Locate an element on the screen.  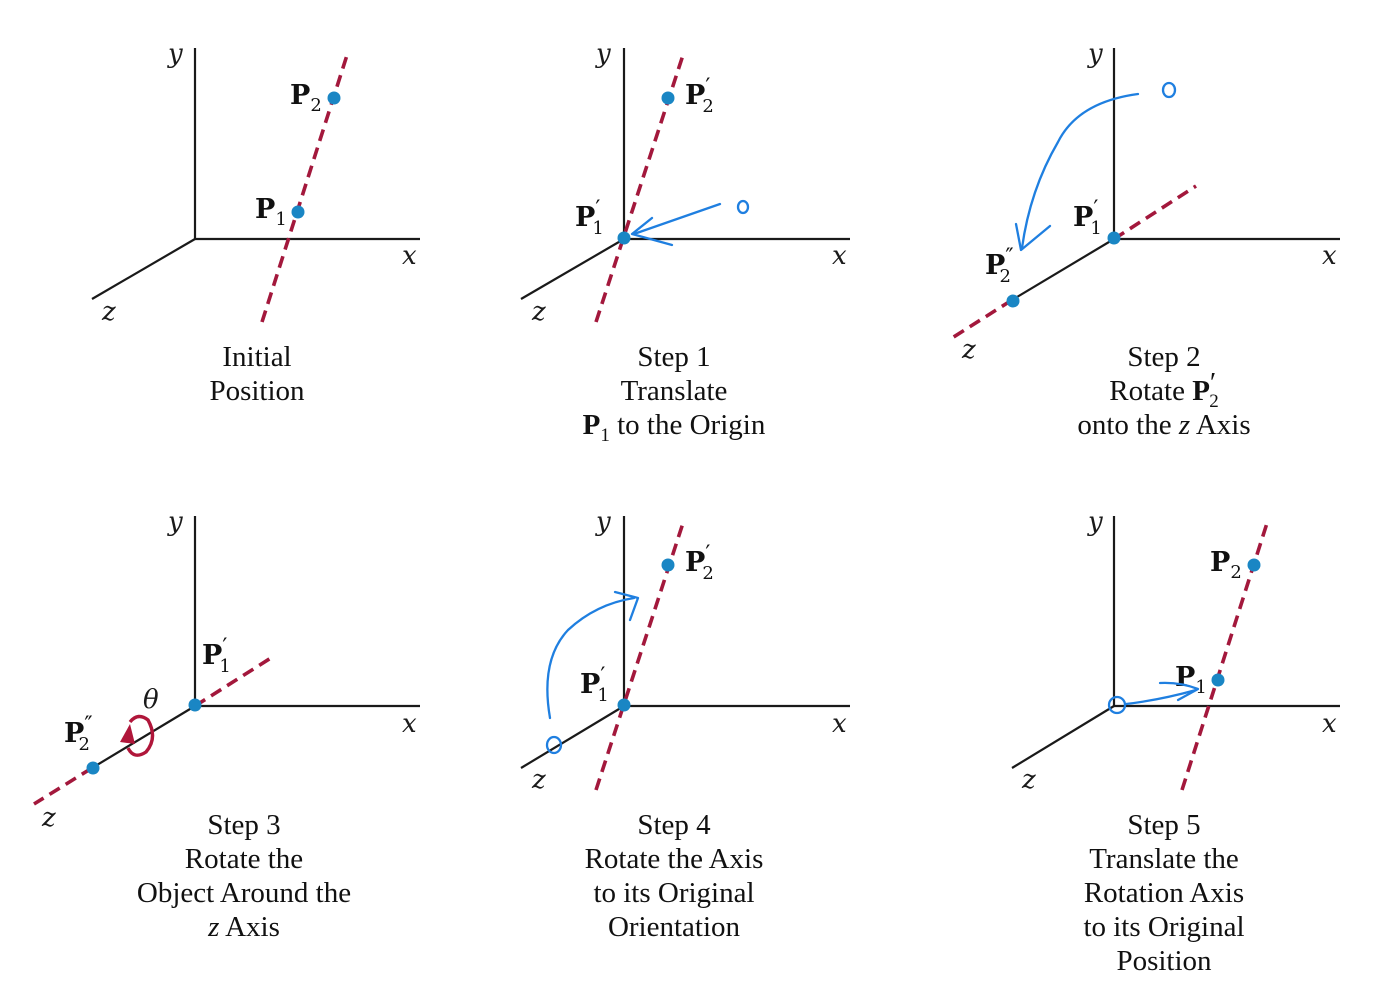
theta-label: θ is located at coordinates (151, 700).